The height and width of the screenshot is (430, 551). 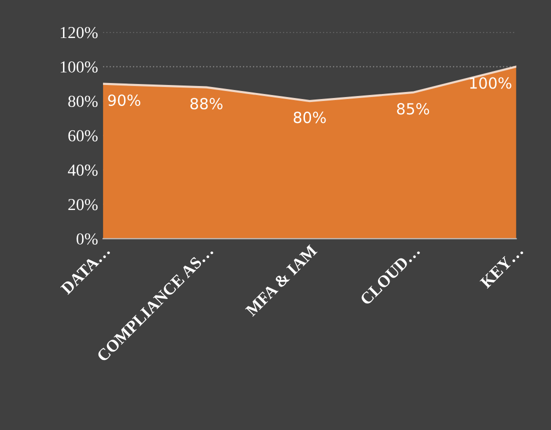 What do you see at coordinates (124, 100) in the screenshot?
I see `data-label: 90%` at bounding box center [124, 100].